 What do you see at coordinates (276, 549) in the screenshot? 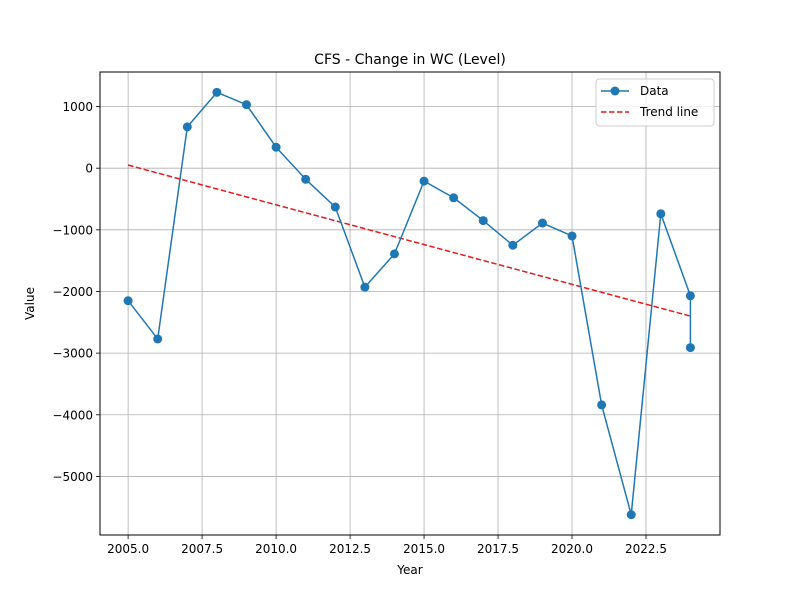
I see `x-tick-label: 2010.0` at bounding box center [276, 549].